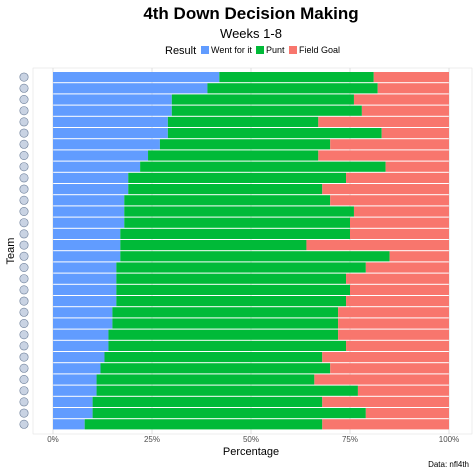 The height and width of the screenshot is (474, 474). Describe the element at coordinates (180, 51) in the screenshot. I see `legend-title: Result` at that location.